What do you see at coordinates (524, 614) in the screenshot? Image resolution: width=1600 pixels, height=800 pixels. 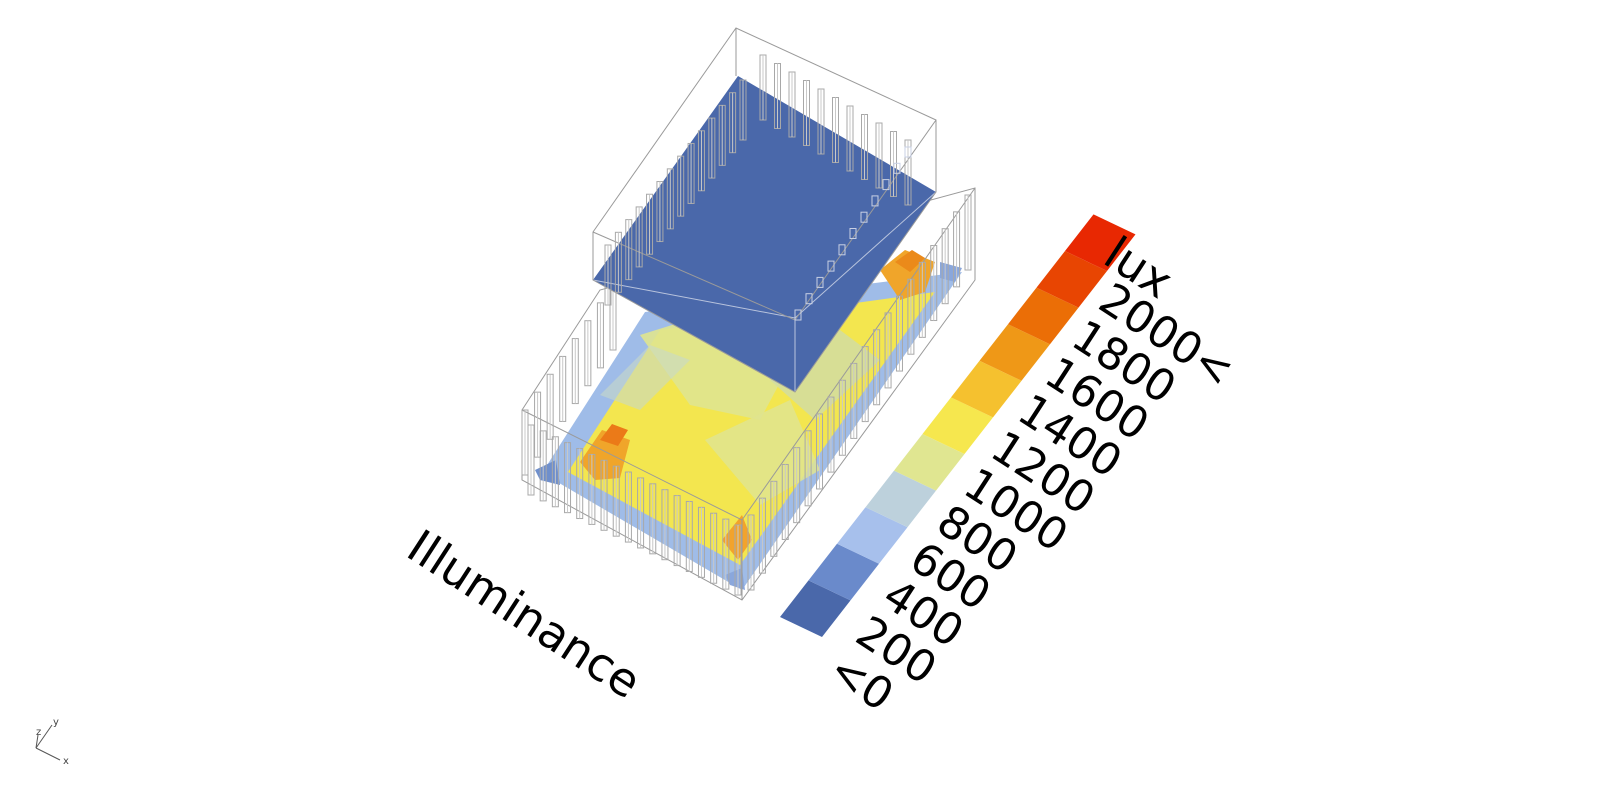 I see `chart-title: Illuminance` at bounding box center [524, 614].